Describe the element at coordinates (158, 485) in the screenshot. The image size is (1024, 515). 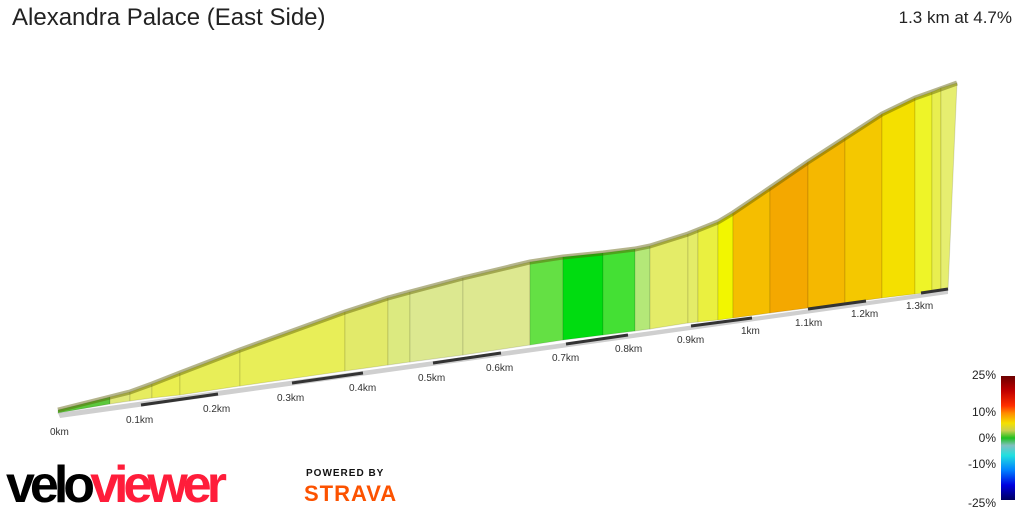
I see `logo-viewer: viewer` at that location.